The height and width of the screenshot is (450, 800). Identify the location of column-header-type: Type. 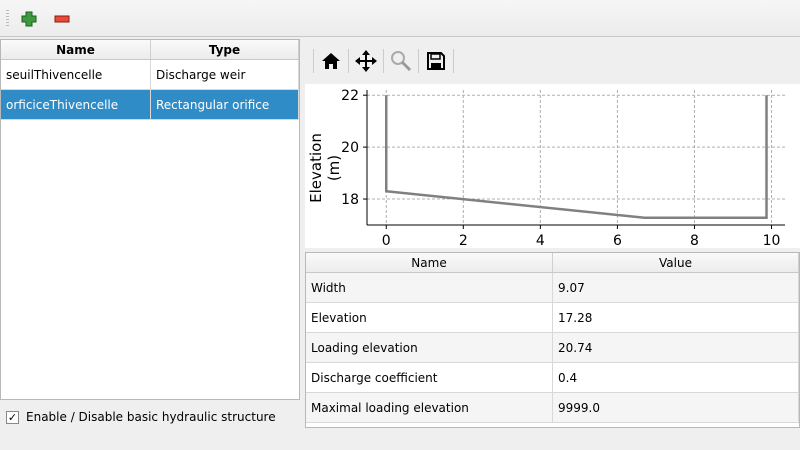
(225, 49).